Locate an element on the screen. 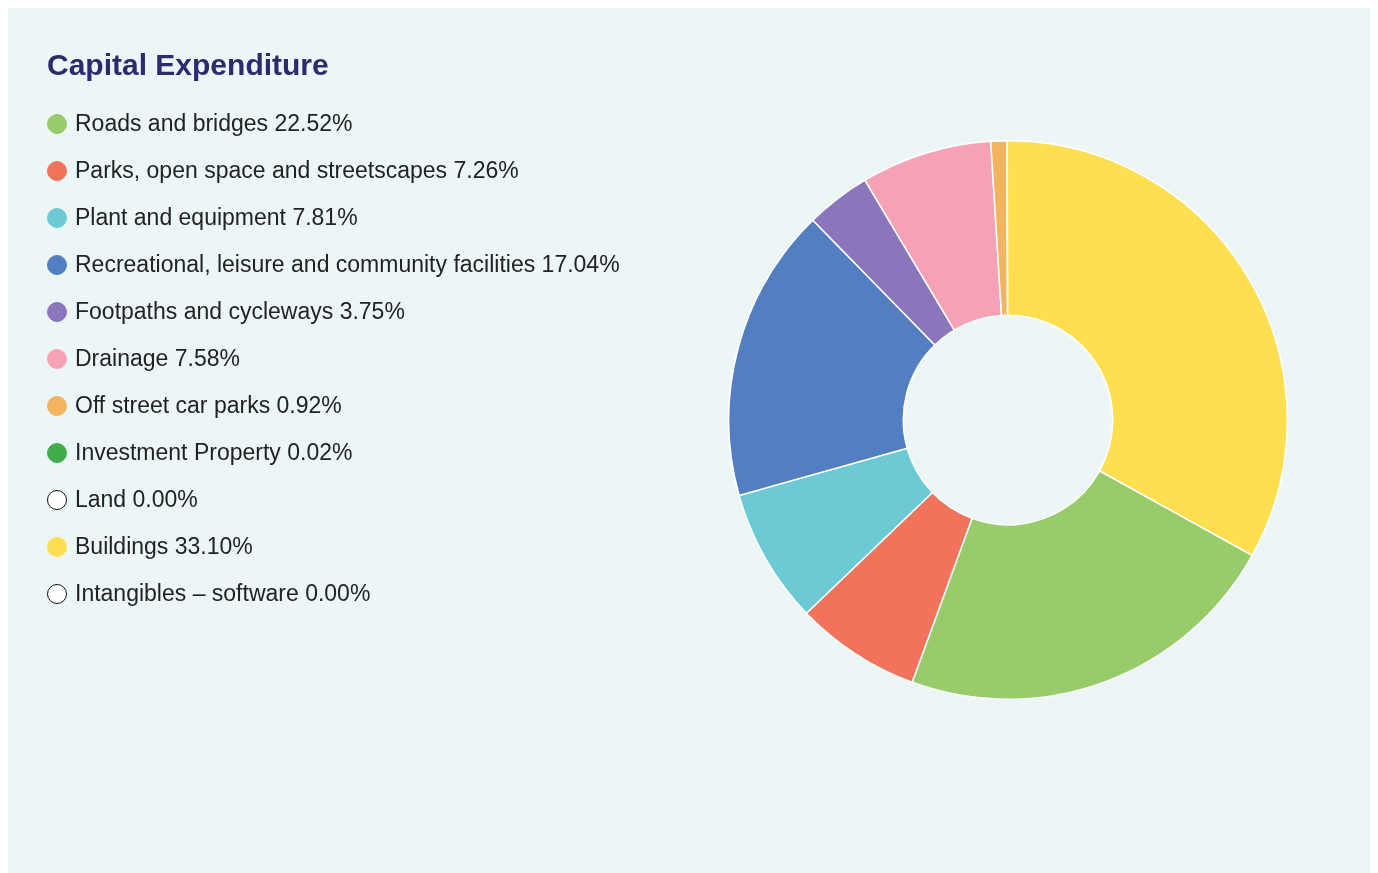  legend-label: Roads and bridges 22.52% is located at coordinates (214, 123).